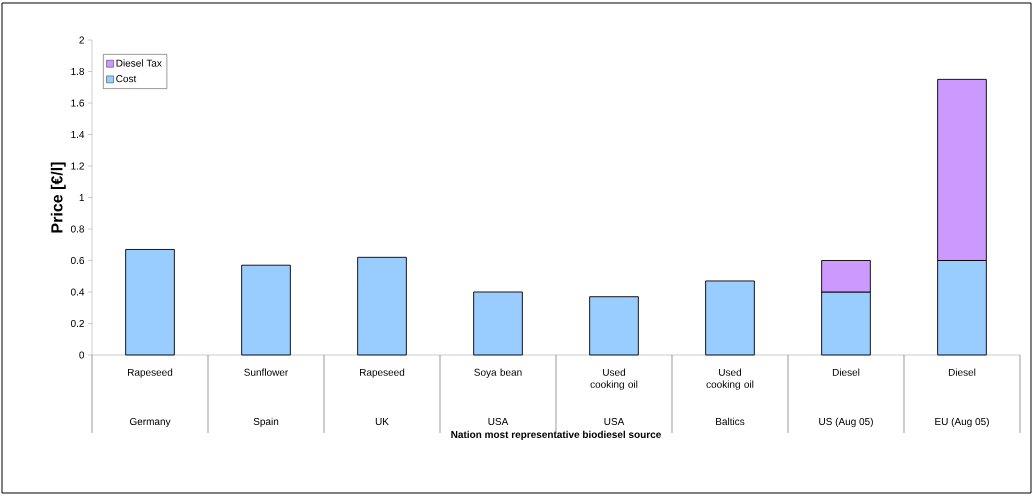 The width and height of the screenshot is (1034, 497). I want to click on y-tick-label: 0.6, so click(77, 260).